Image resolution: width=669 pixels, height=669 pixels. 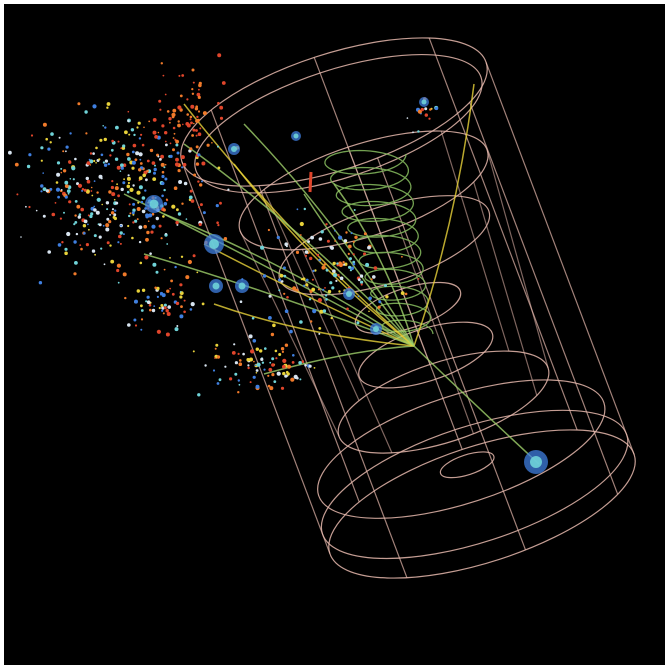 I want to click on particle-track, so click(x=289, y=280).